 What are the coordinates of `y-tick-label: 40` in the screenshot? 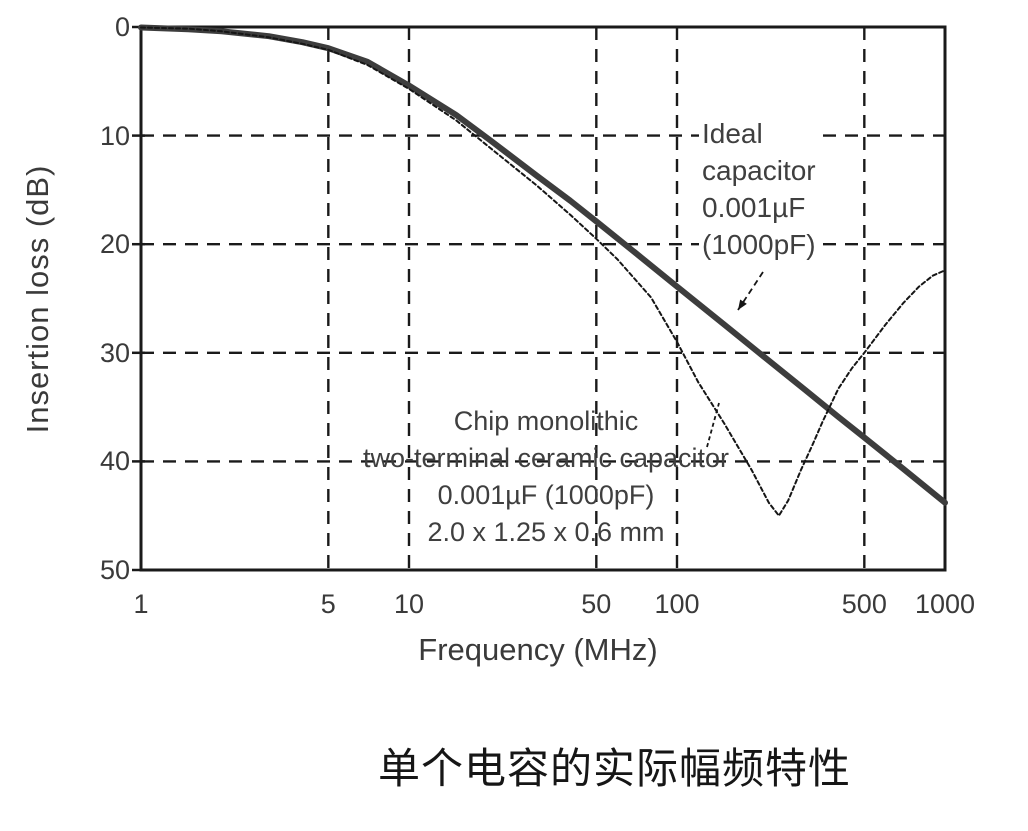 It's located at (114, 461).